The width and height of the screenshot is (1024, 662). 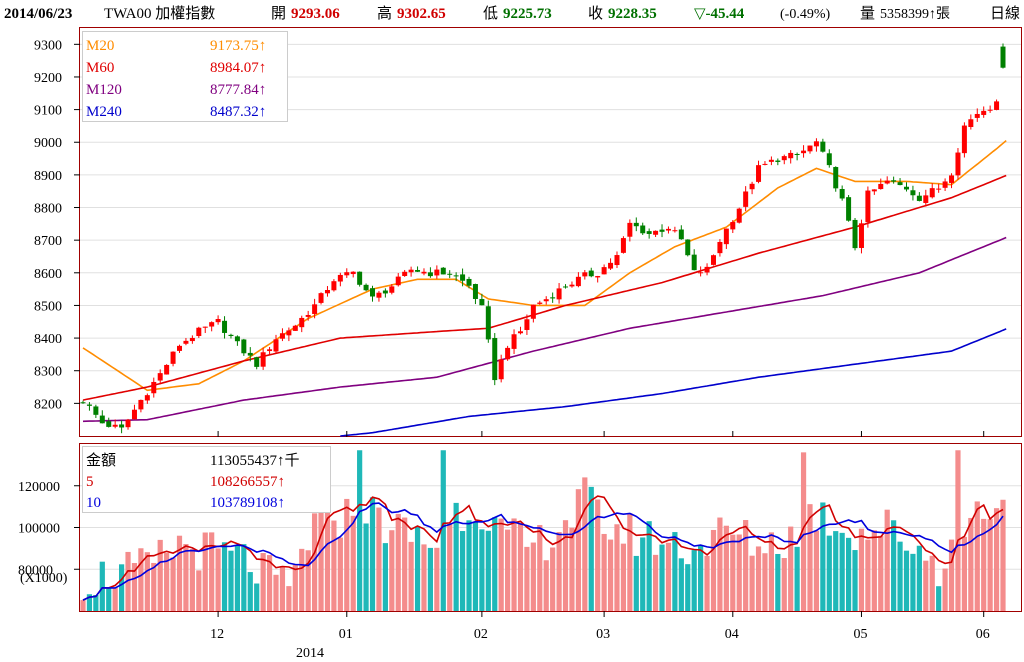 What do you see at coordinates (384, 13) in the screenshot?
I see `high-label: 高` at bounding box center [384, 13].